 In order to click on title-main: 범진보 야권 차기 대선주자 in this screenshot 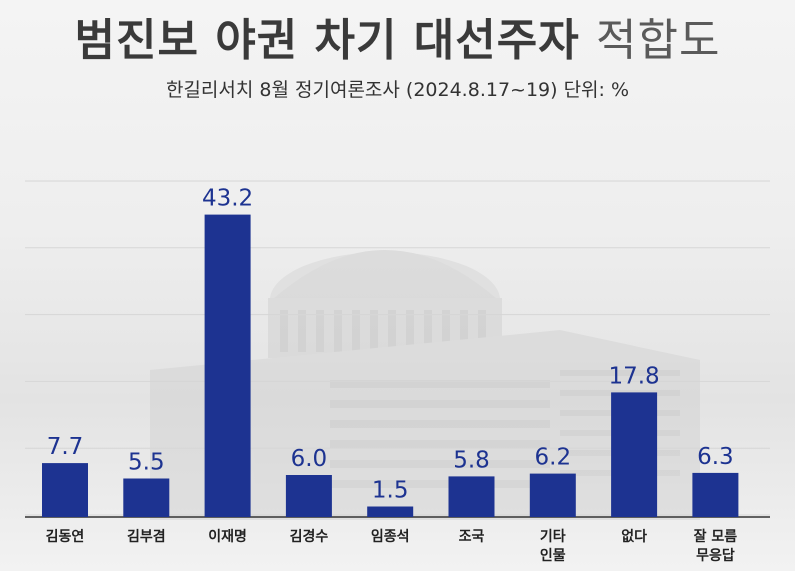, I will do `click(327, 40)`.